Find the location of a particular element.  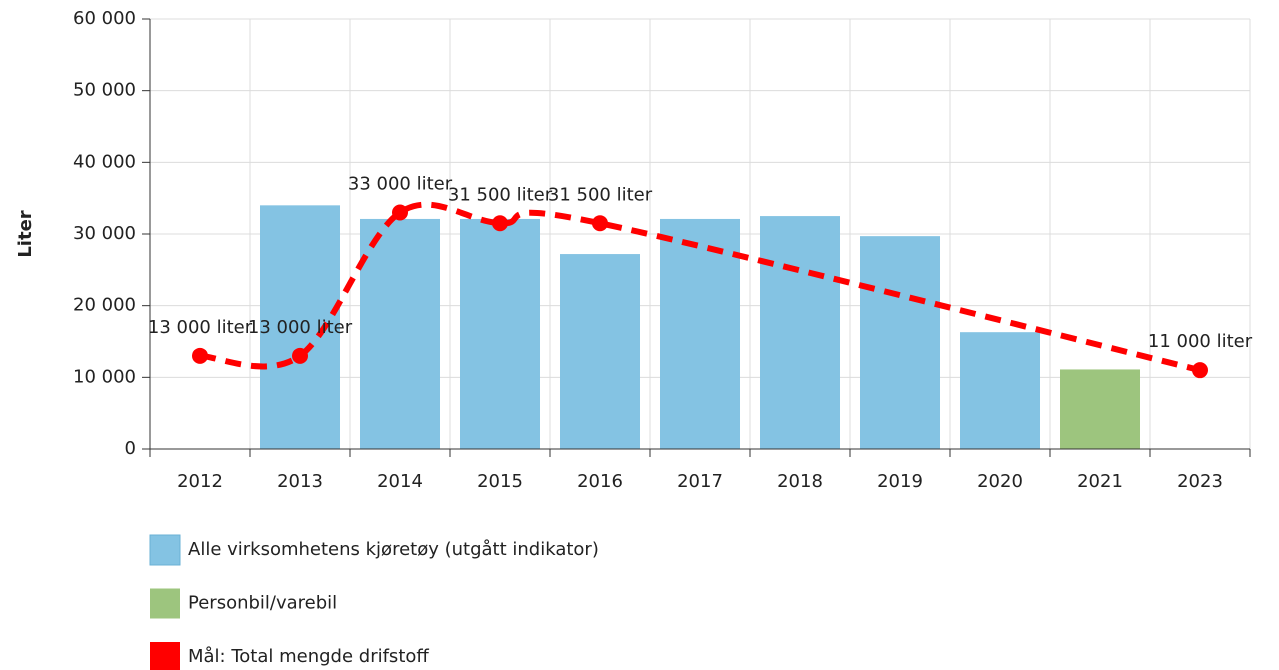

y-tick-label: 30 000 is located at coordinates (104, 233).